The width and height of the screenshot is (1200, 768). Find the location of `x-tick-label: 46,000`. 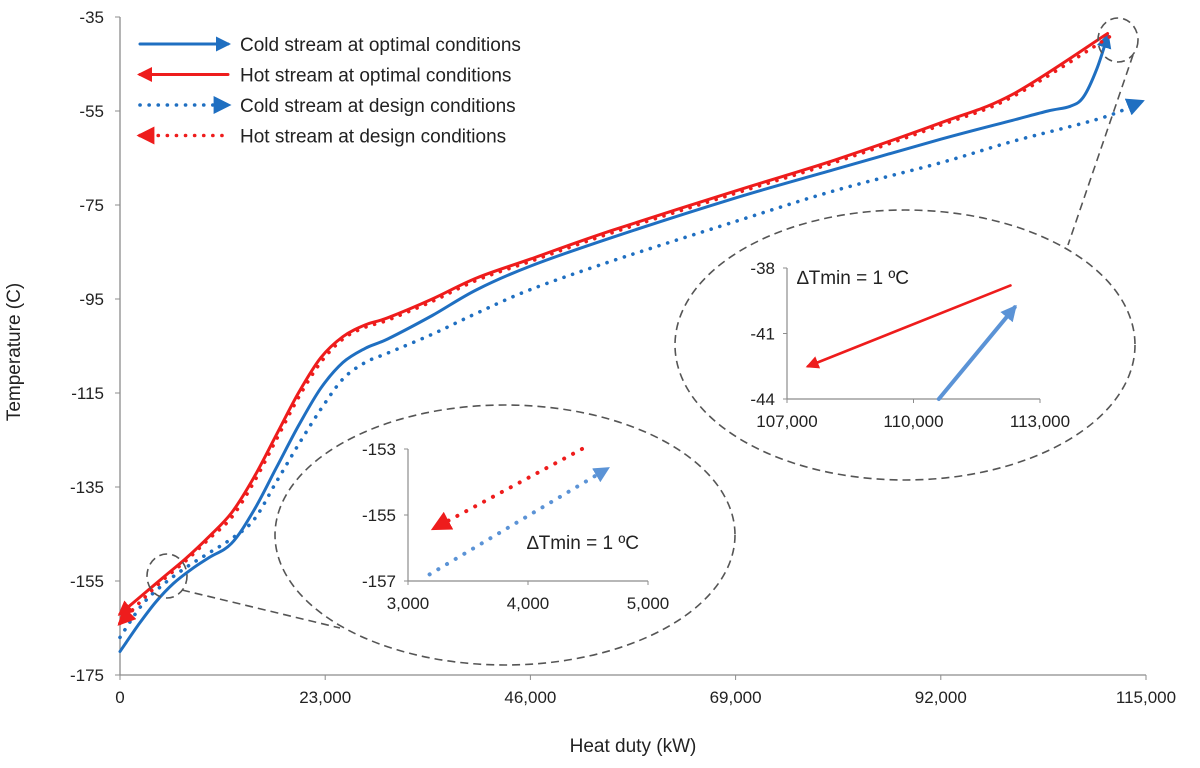

x-tick-label: 46,000 is located at coordinates (530, 697).